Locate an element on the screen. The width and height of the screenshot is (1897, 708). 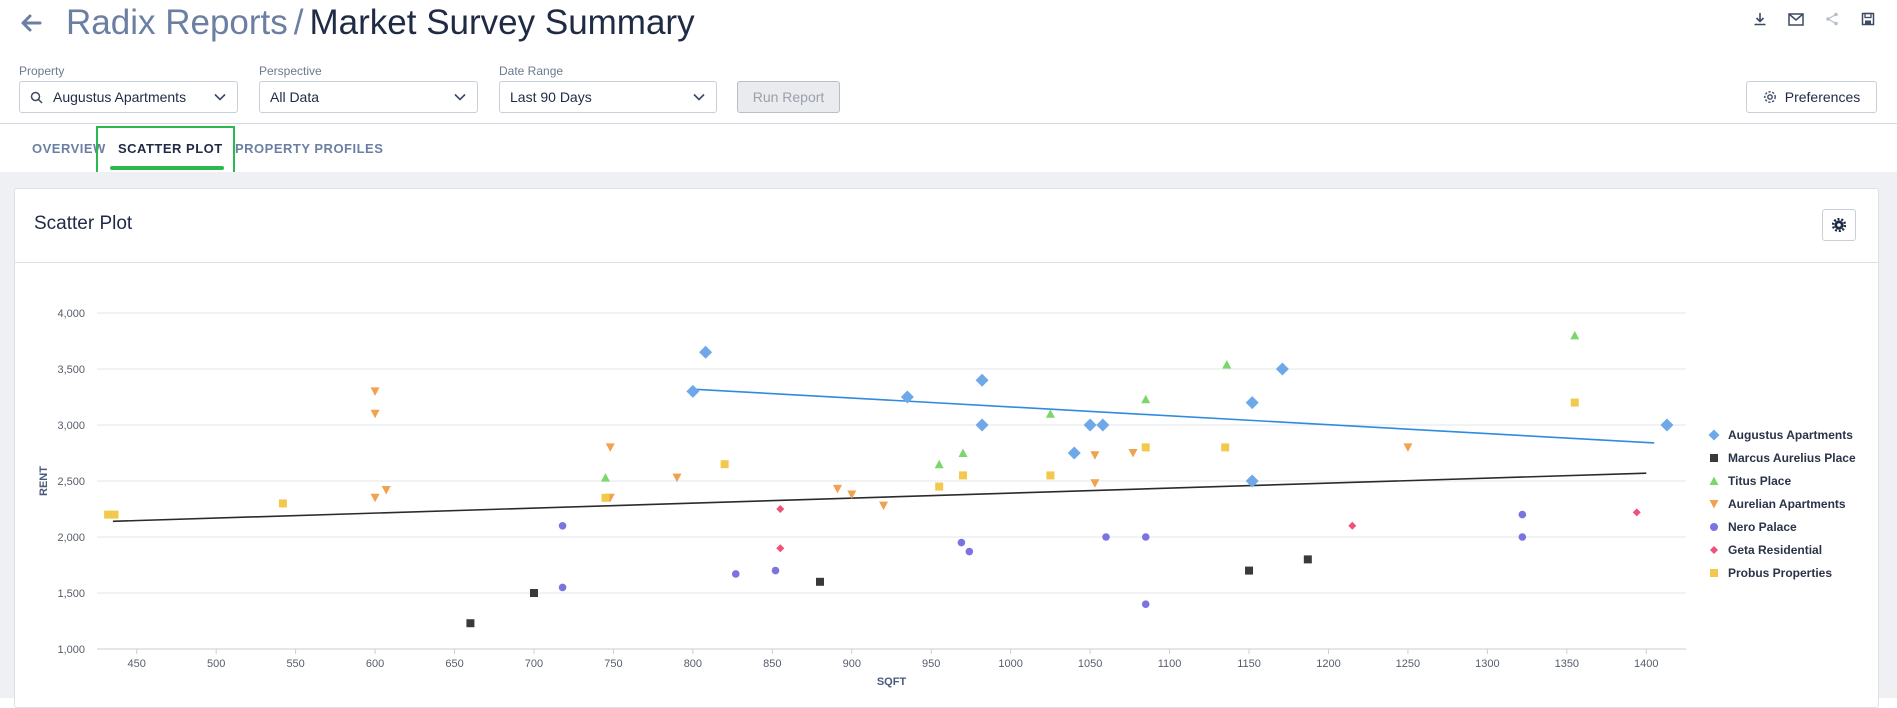
page-title: Radix Reports / Market Survey Summary is located at coordinates (380, 23).